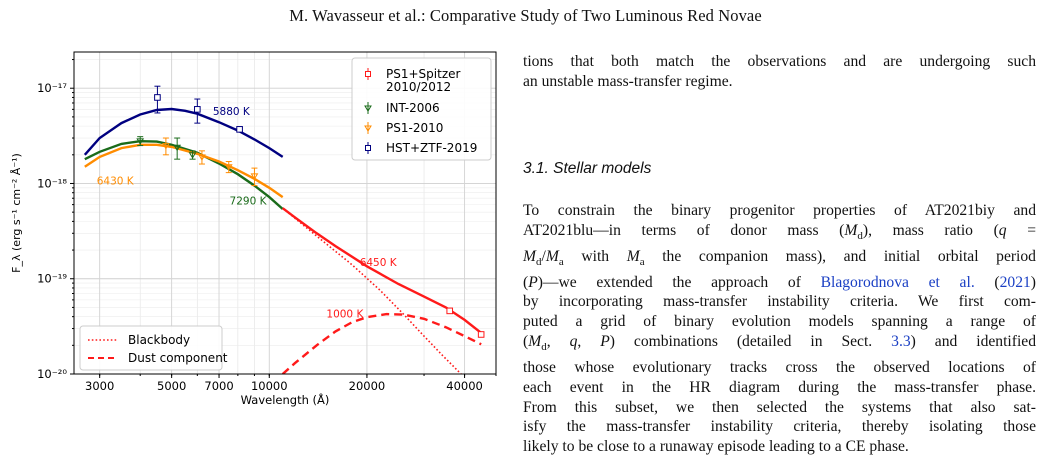  What do you see at coordinates (52, 183) in the screenshot?
I see `y-tick-label: 10⁻¹⁸` at bounding box center [52, 183].